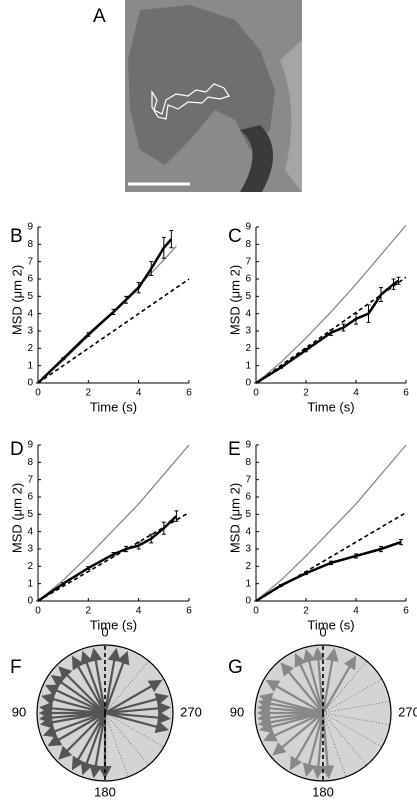 The image size is (417, 801). What do you see at coordinates (237, 711) in the screenshot?
I see `angle-tick-label: 90` at bounding box center [237, 711].